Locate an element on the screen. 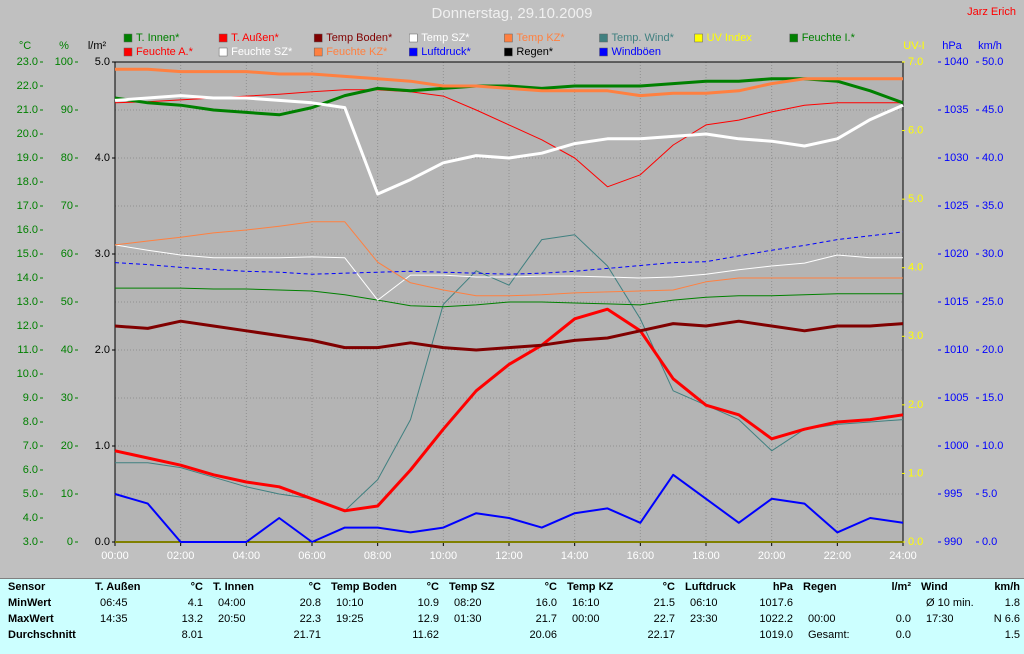  column-header: T. Außen is located at coordinates (118, 587).